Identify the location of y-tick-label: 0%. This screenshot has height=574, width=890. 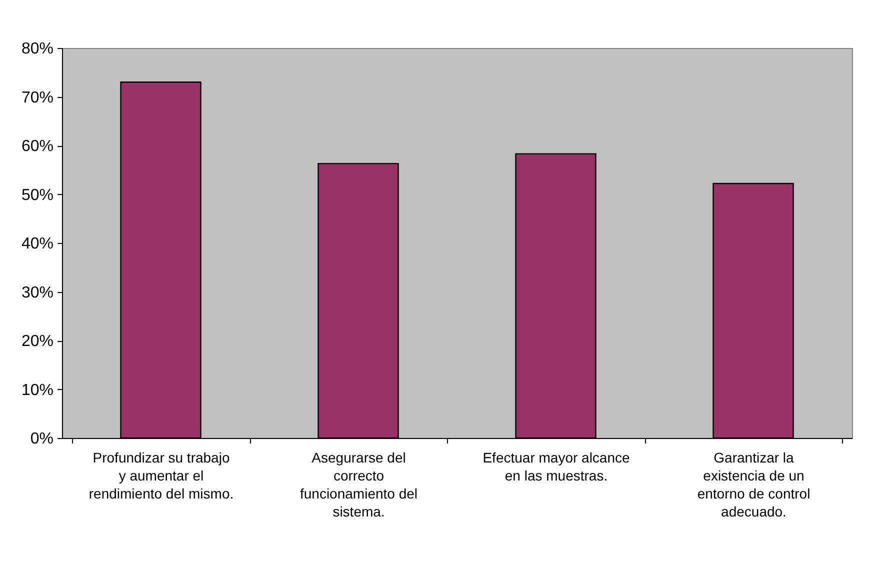
(42, 439).